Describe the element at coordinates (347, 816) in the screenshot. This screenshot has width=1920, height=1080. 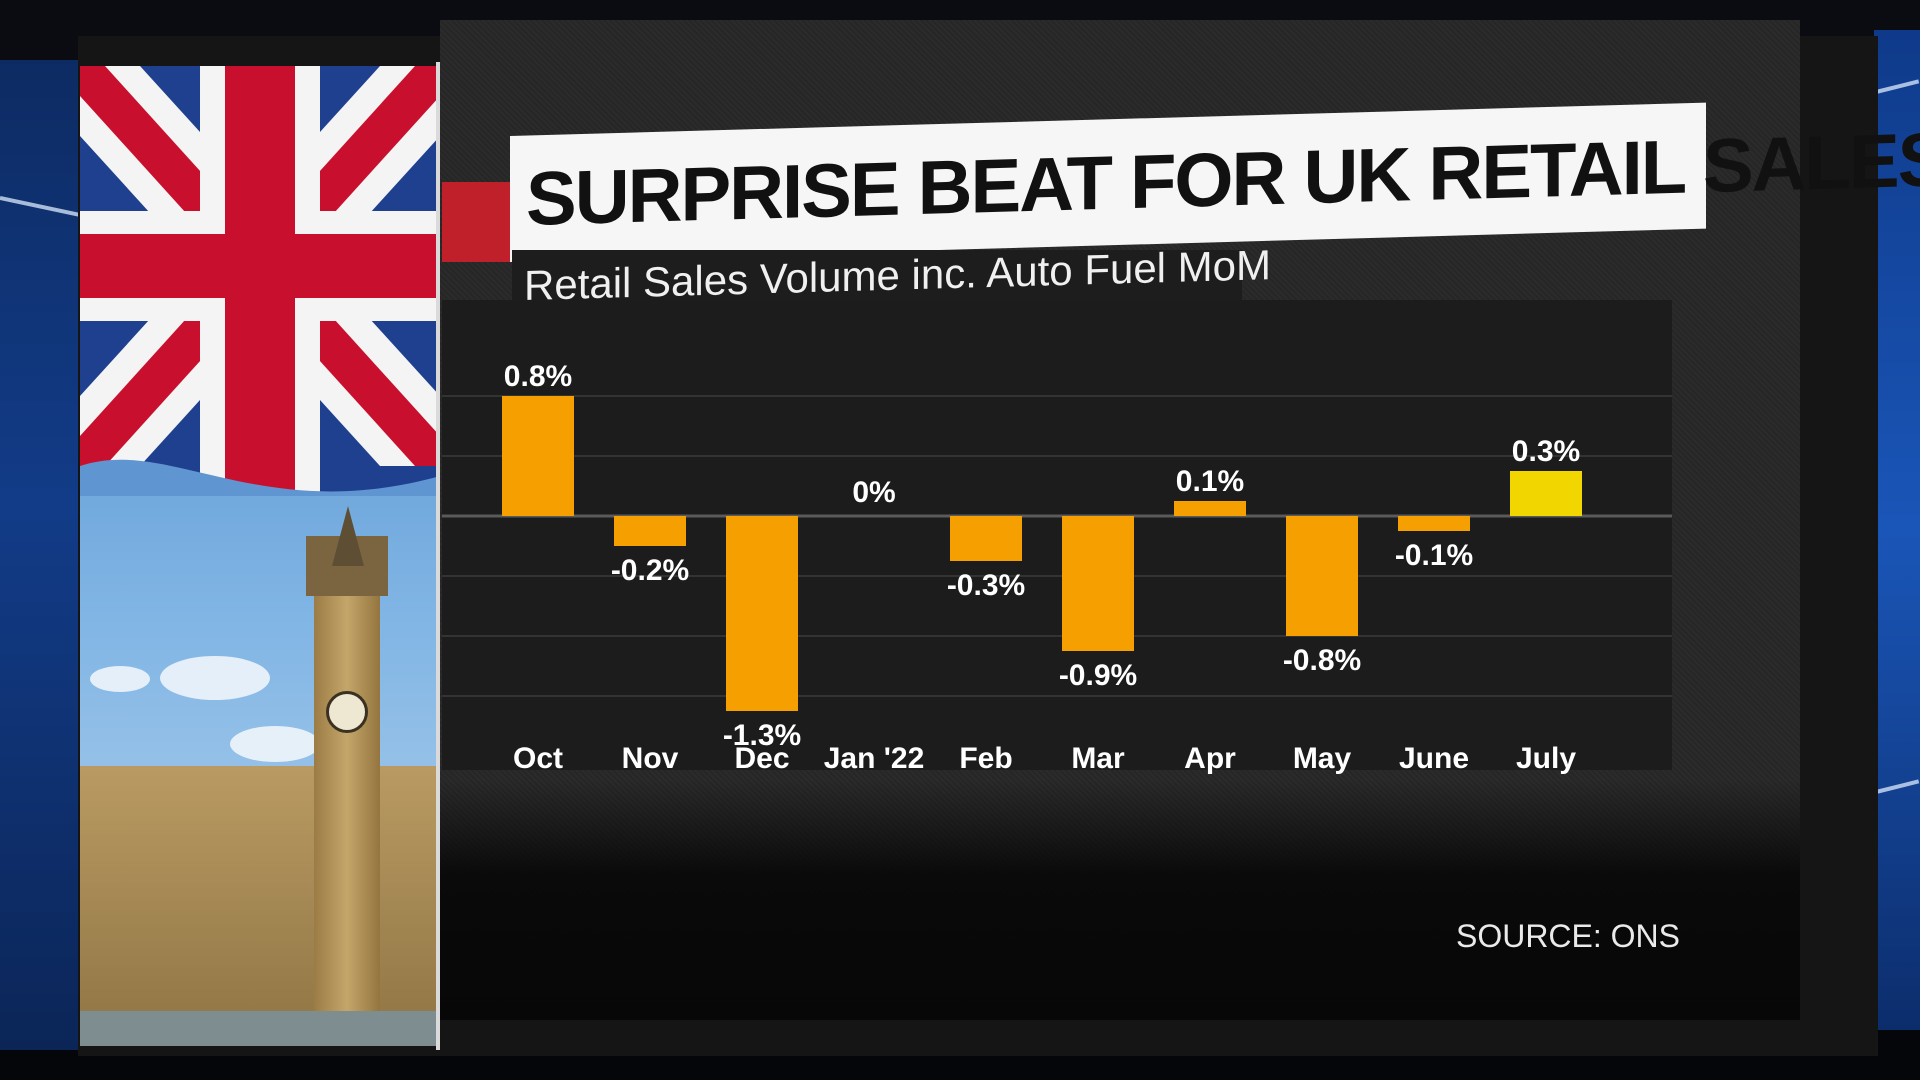
I see `elizabeth-tower` at that location.